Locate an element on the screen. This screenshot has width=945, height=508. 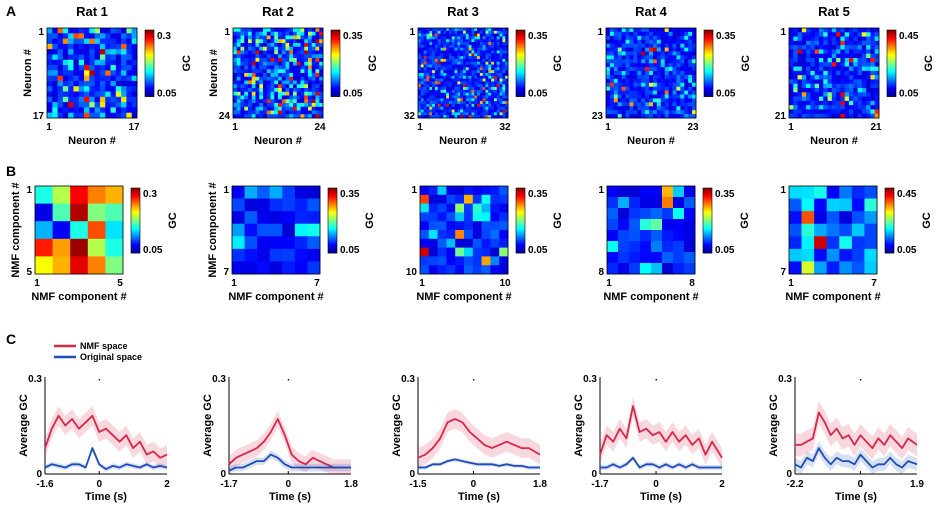
heatmap-frame is located at coordinates (651, 230).